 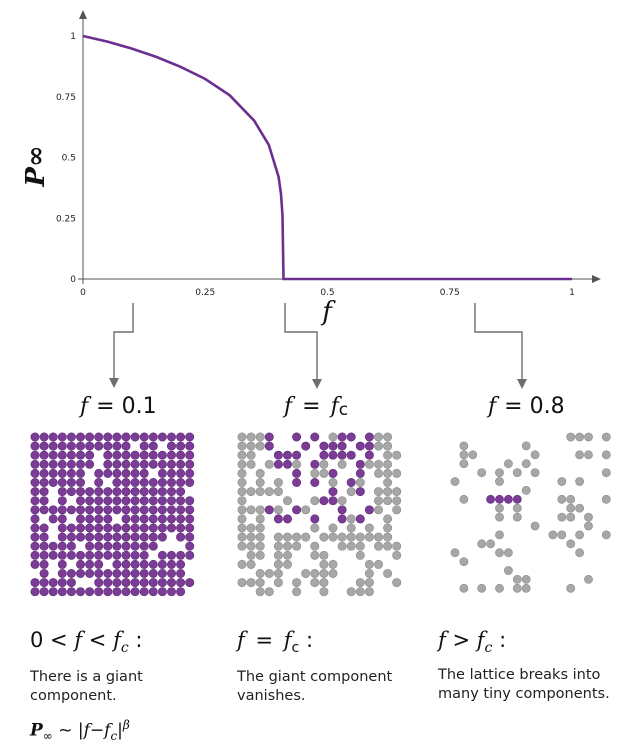 What do you see at coordinates (328, 312) in the screenshot?
I see `x-axis-label: f` at bounding box center [328, 312].